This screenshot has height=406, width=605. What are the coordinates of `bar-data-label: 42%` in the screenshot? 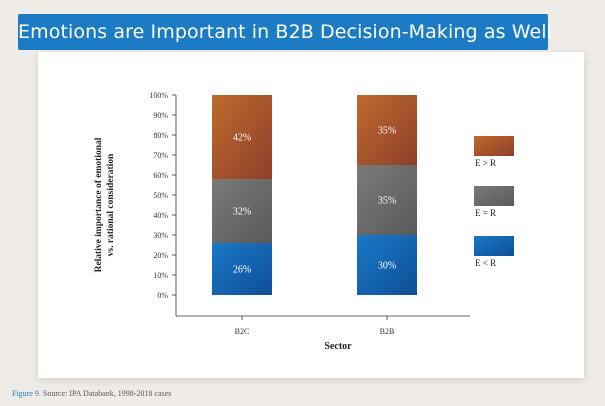 It's located at (242, 138).